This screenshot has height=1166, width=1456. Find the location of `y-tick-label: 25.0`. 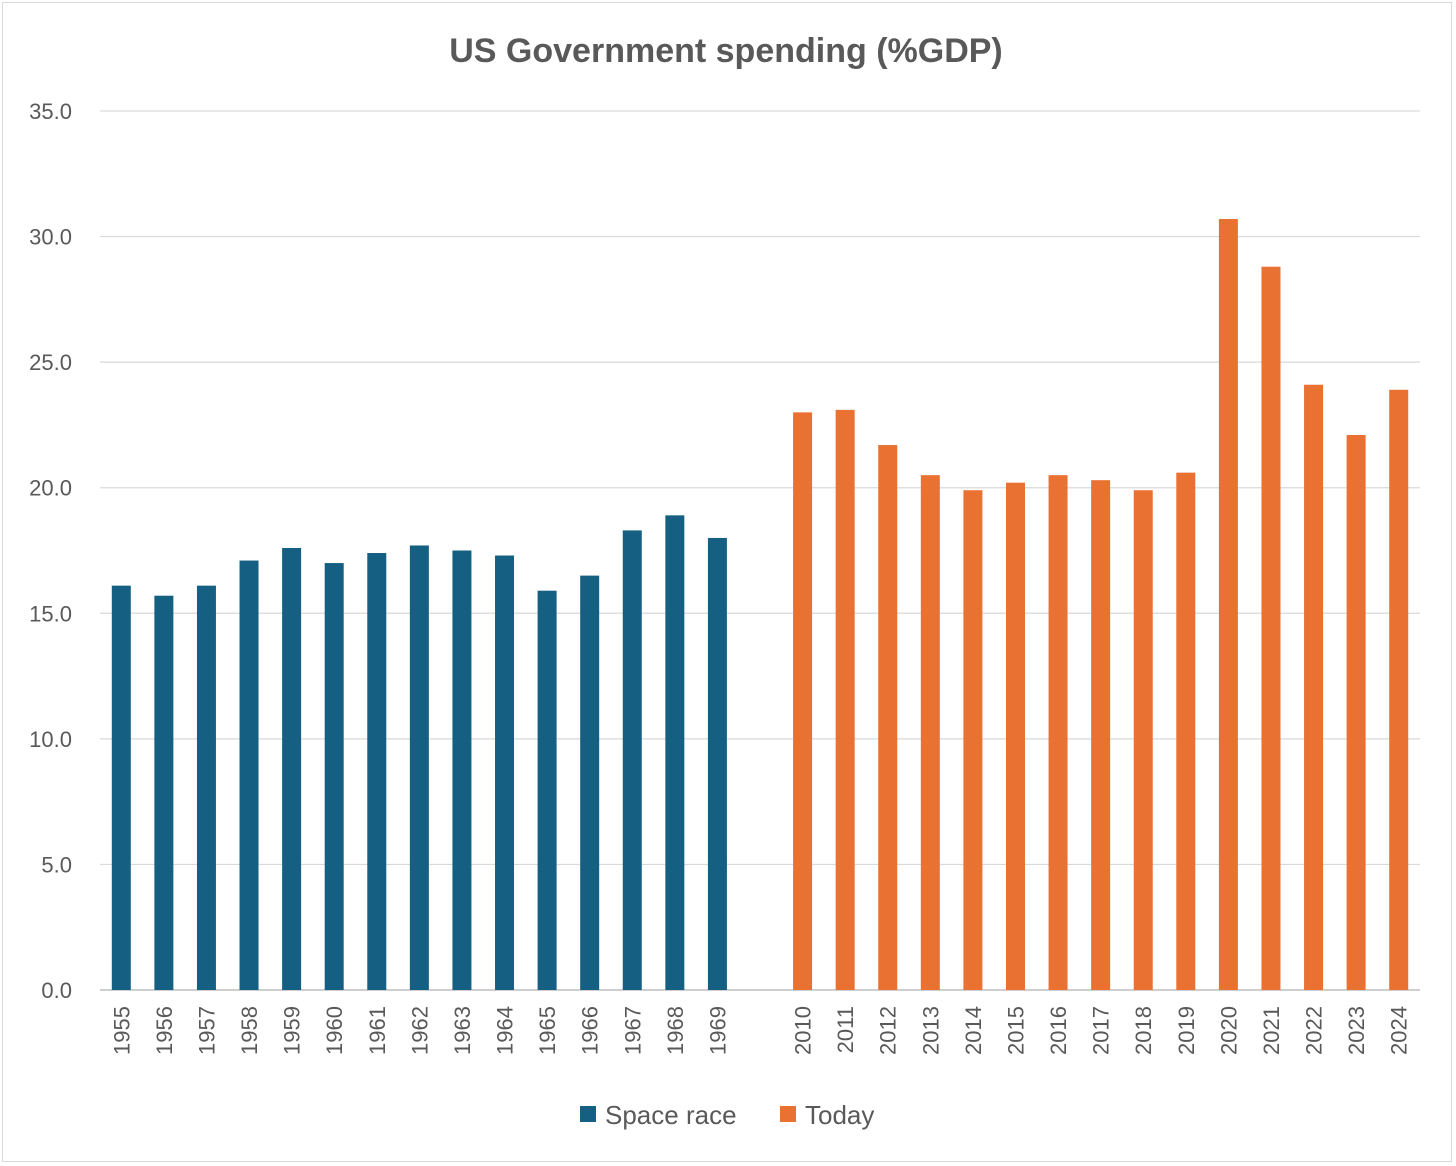

y-tick-label: 25.0 is located at coordinates (50, 362).